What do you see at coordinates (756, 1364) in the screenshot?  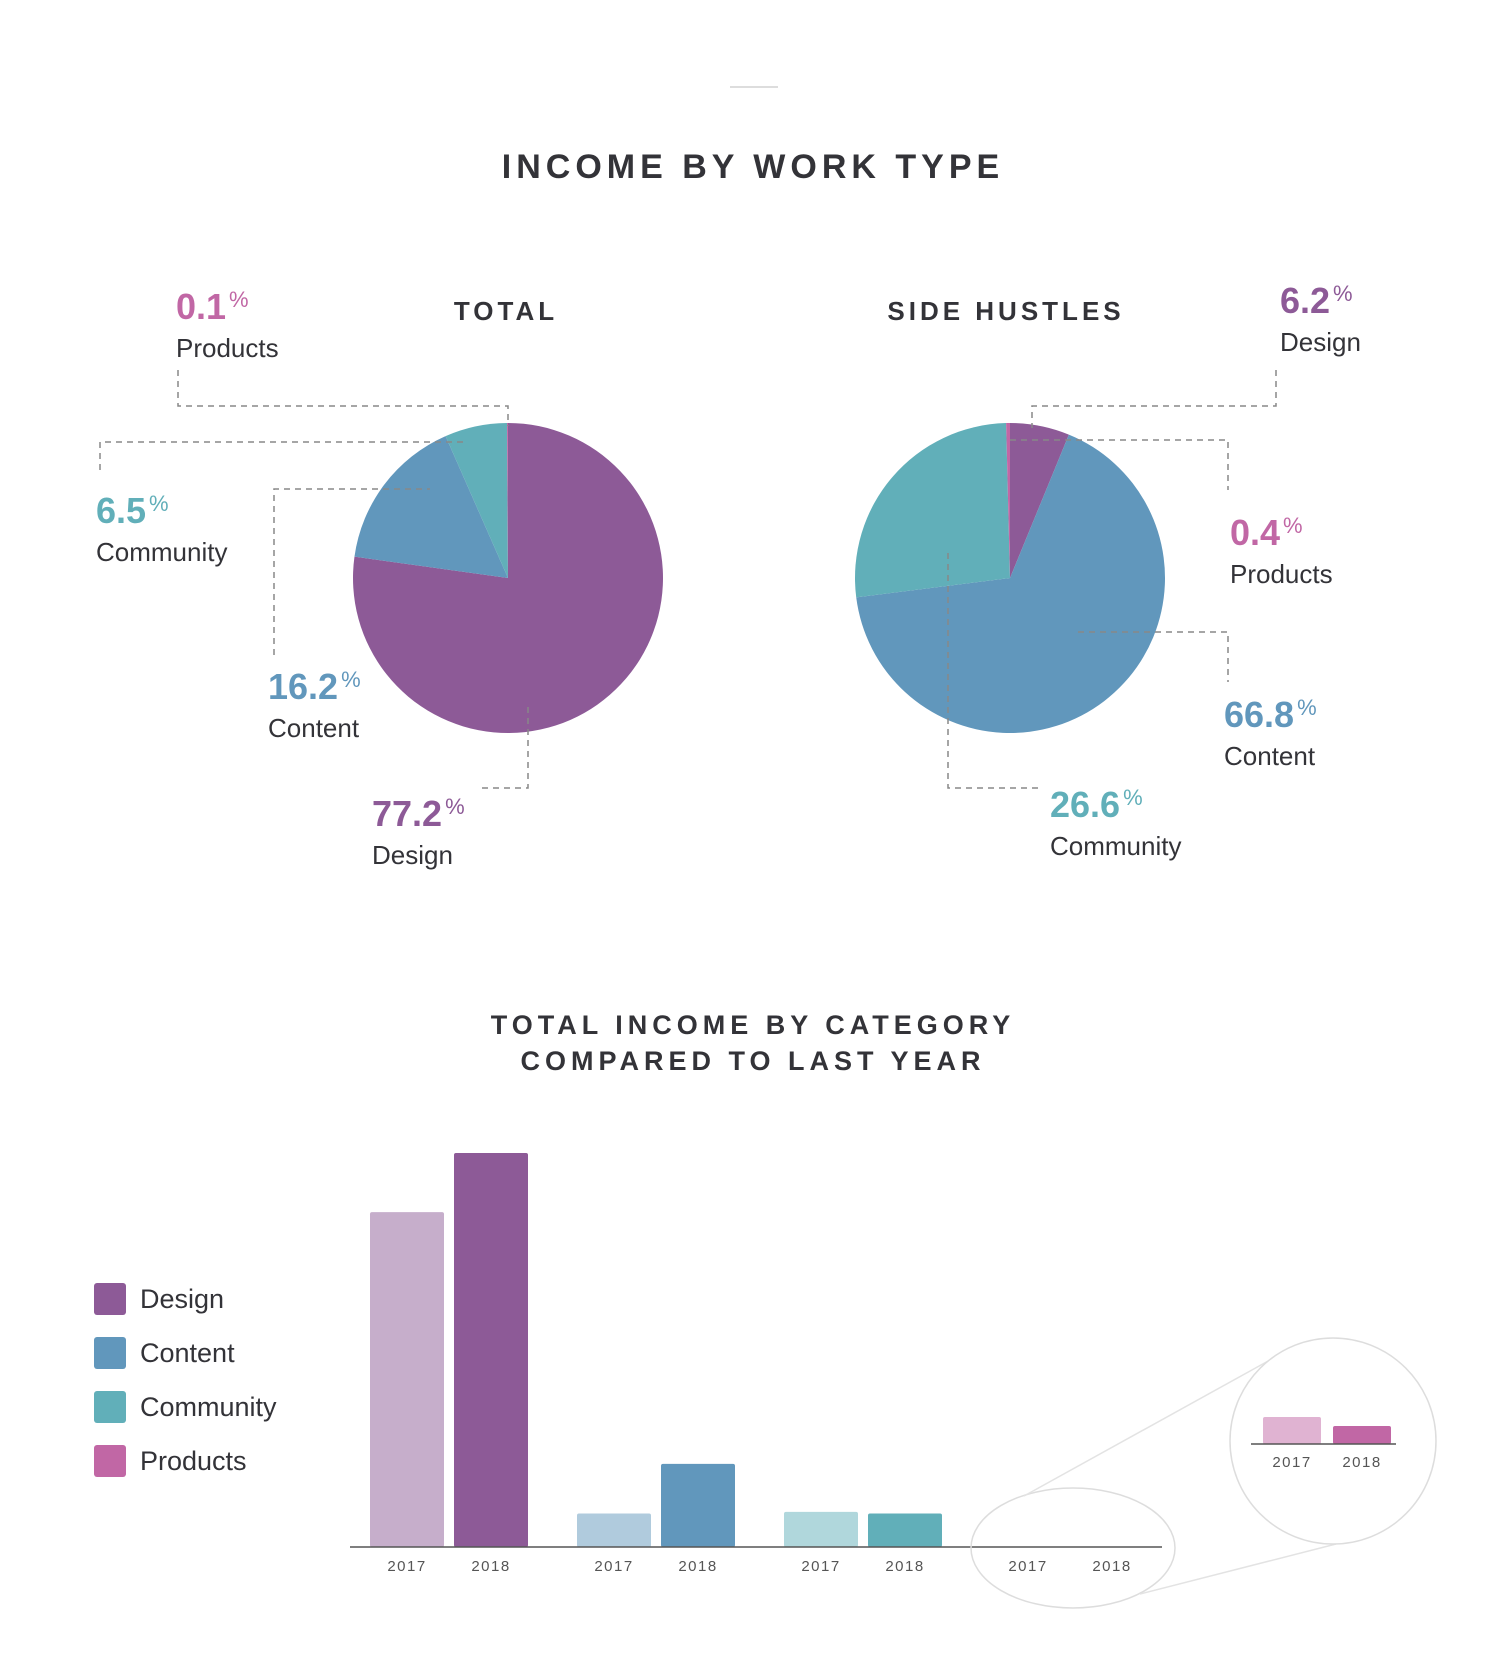 I see `bar-chart: 2017 2018 2017 2018 2017 2018 2017 2018` at bounding box center [756, 1364].